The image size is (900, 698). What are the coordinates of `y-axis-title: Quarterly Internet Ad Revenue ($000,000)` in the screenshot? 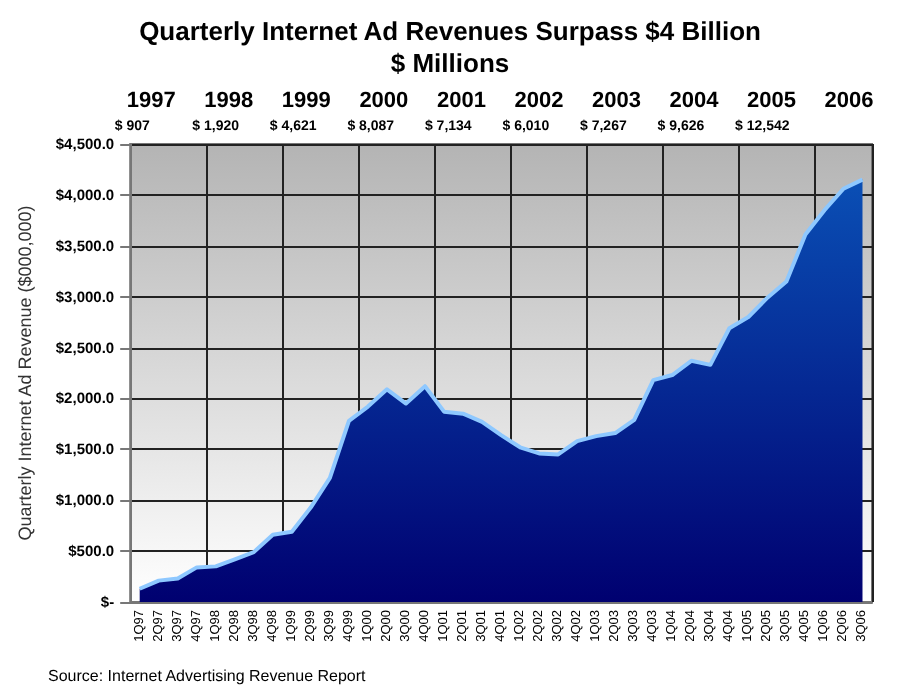 It's located at (25, 373).